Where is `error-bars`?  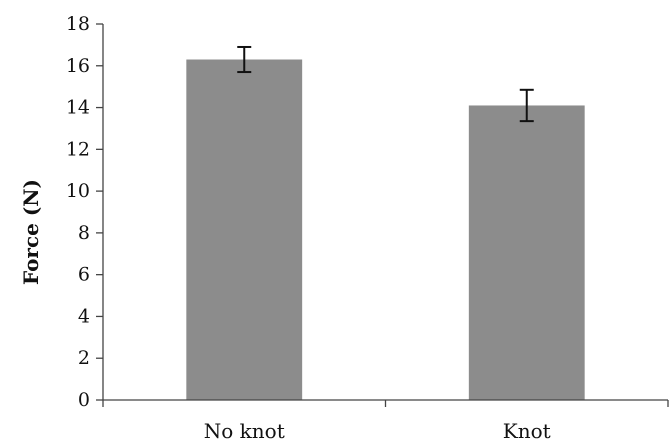 error-bars is located at coordinates (385, 84).